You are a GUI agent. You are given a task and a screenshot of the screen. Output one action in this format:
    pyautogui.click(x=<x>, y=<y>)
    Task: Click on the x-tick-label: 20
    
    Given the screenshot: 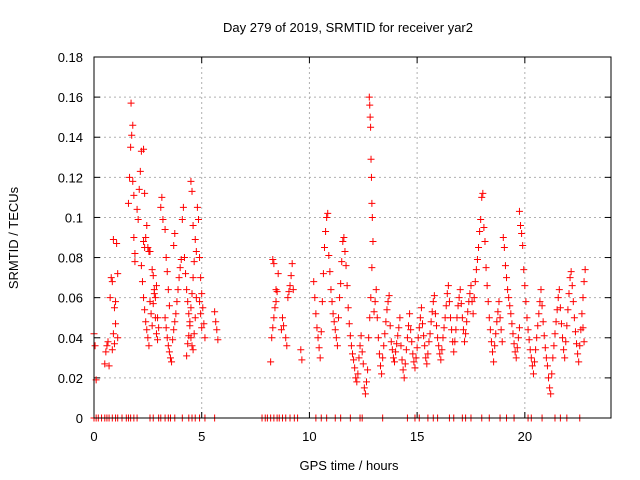 What is the action you would take?
    pyautogui.click(x=525, y=436)
    